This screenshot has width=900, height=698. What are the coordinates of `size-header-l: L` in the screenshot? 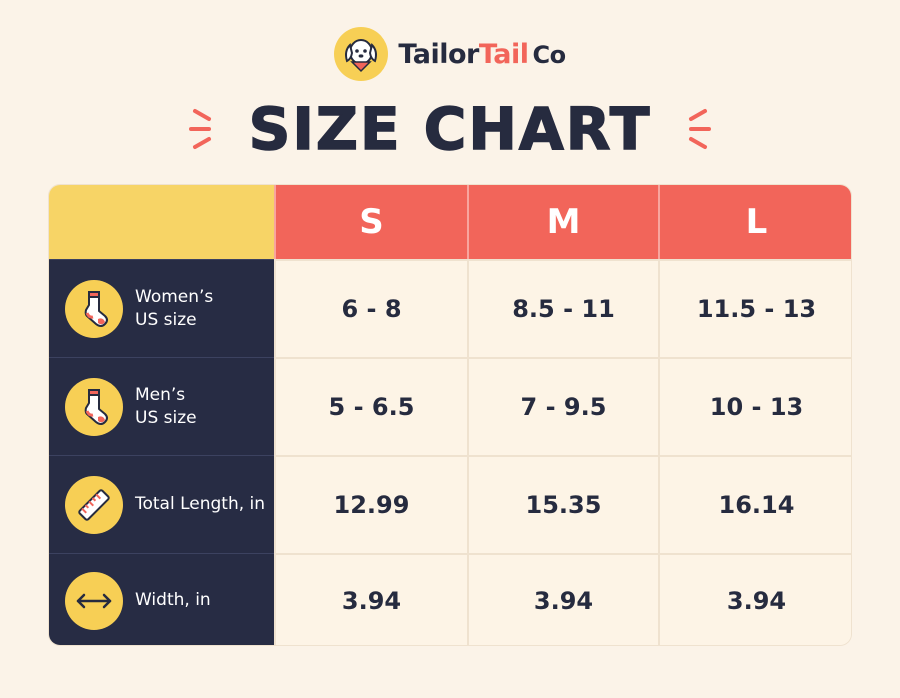 It's located at (754, 222).